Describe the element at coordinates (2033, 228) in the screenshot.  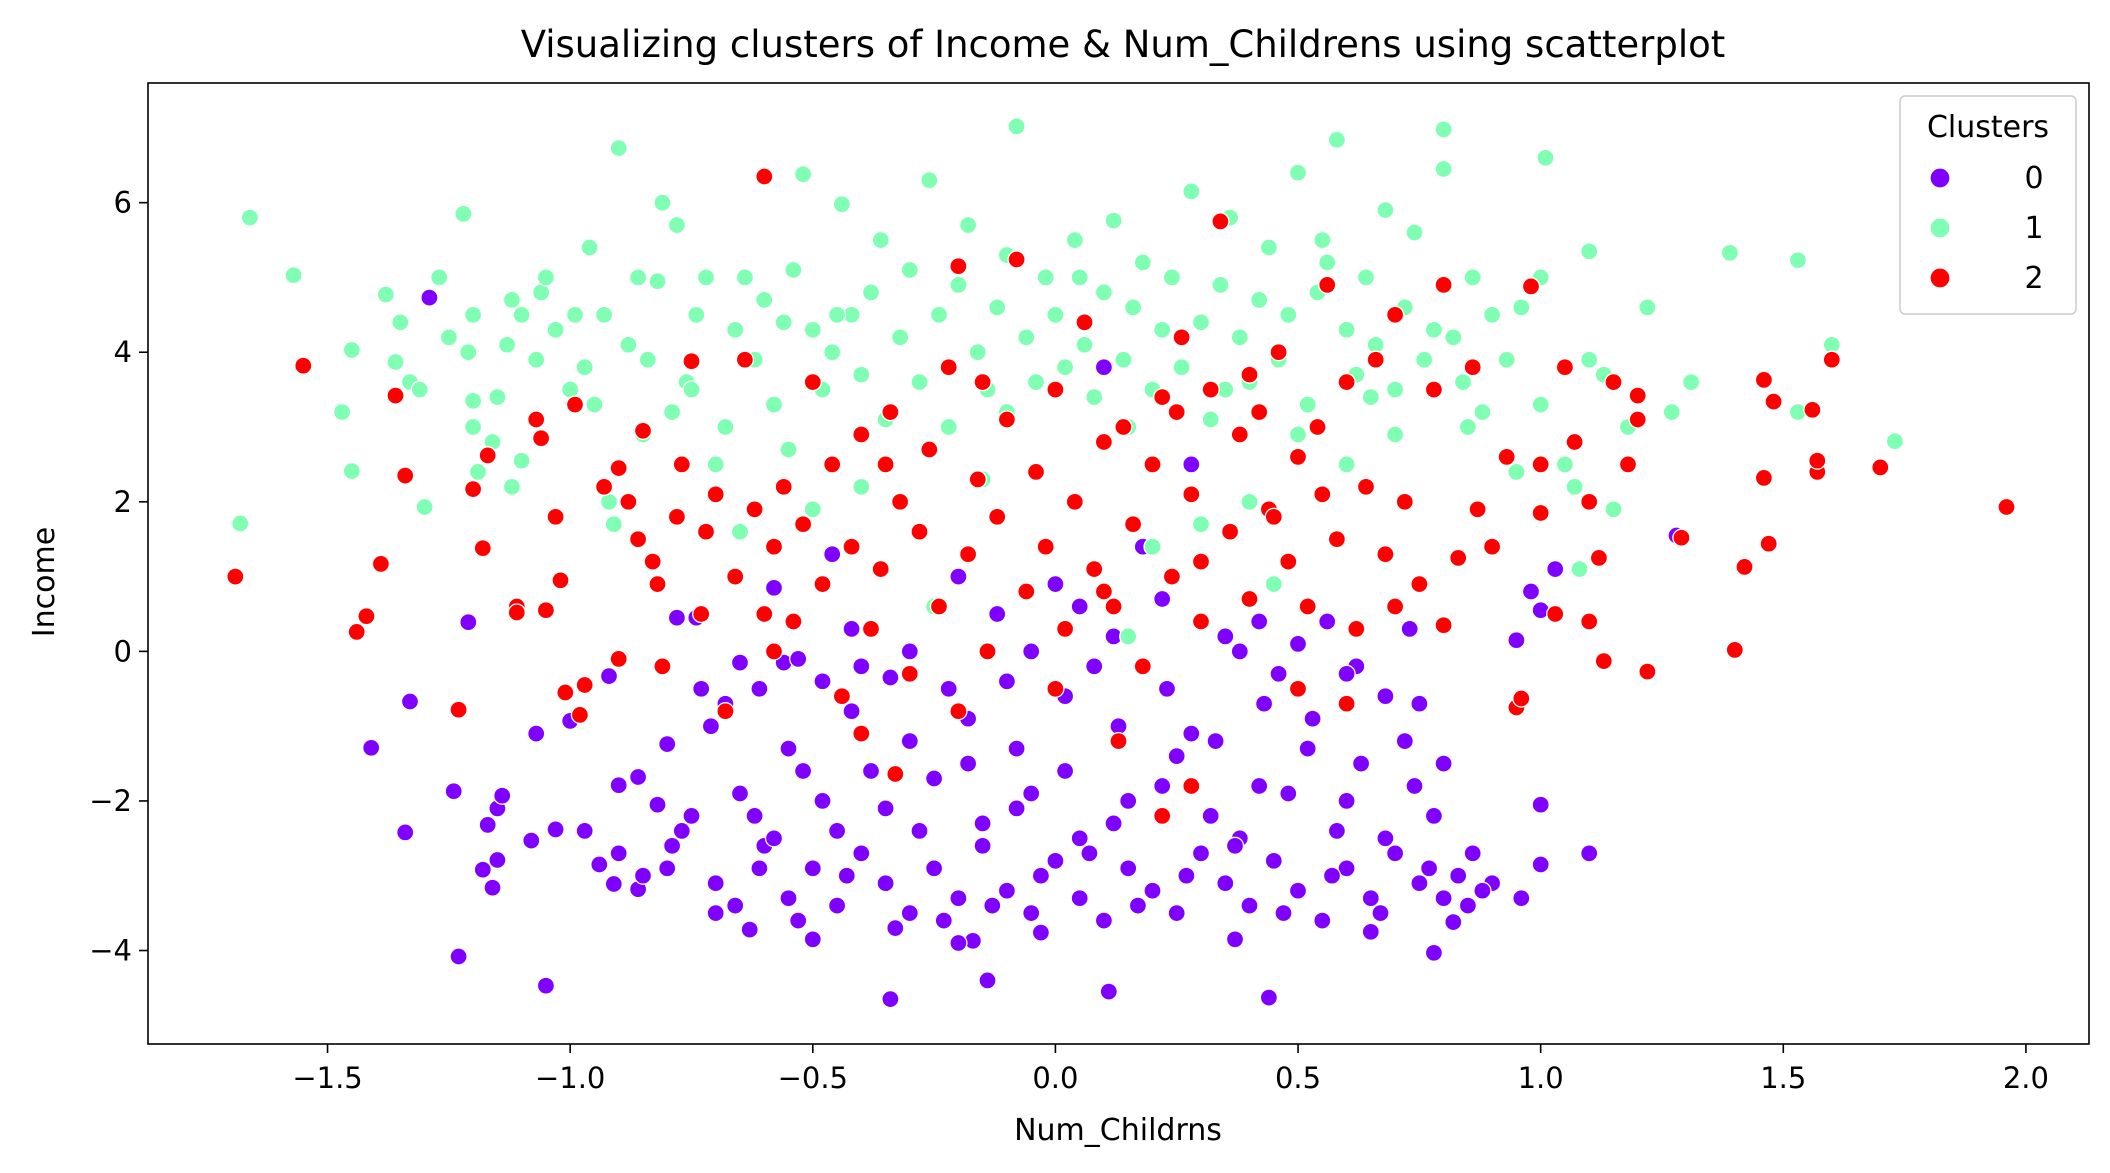
I see `legend-label-1: 1` at that location.